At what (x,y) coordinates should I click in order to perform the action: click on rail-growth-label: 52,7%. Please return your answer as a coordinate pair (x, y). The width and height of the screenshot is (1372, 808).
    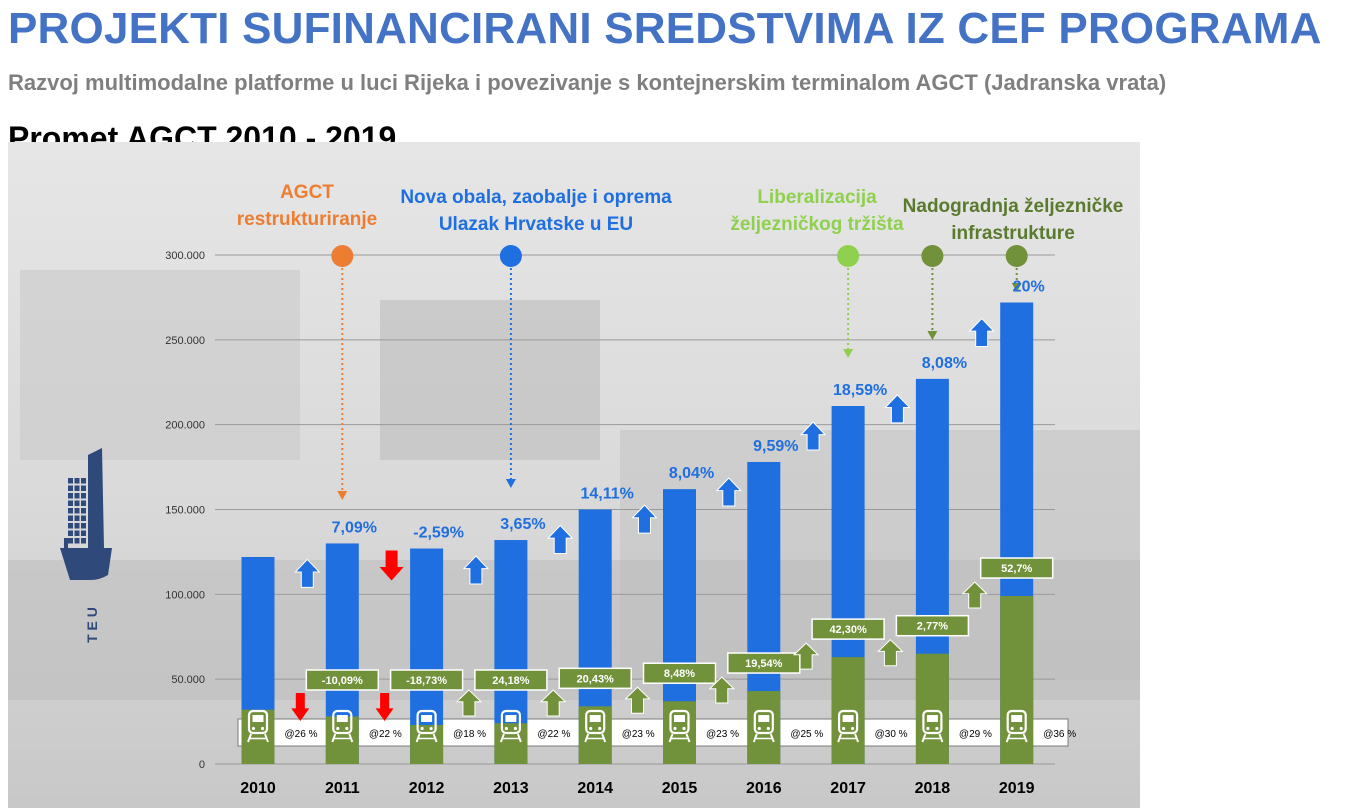
    Looking at the image, I should click on (1016, 569).